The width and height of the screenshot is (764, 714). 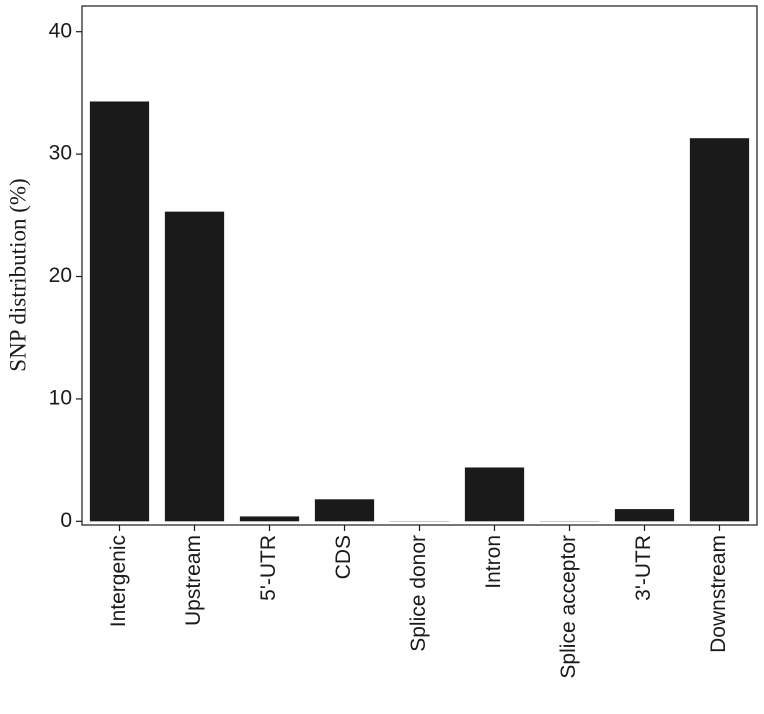 I want to click on x-tick-label: Downstream, so click(x=718, y=594).